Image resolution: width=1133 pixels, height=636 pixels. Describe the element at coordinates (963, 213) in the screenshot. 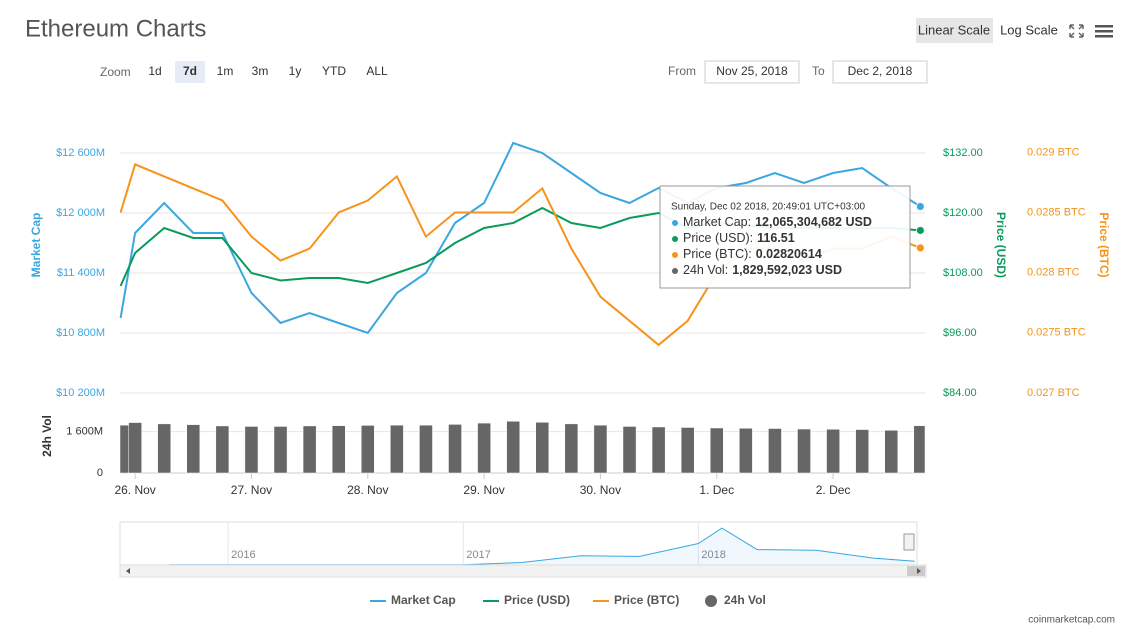

I see `y2-tick-label: $120.00` at that location.